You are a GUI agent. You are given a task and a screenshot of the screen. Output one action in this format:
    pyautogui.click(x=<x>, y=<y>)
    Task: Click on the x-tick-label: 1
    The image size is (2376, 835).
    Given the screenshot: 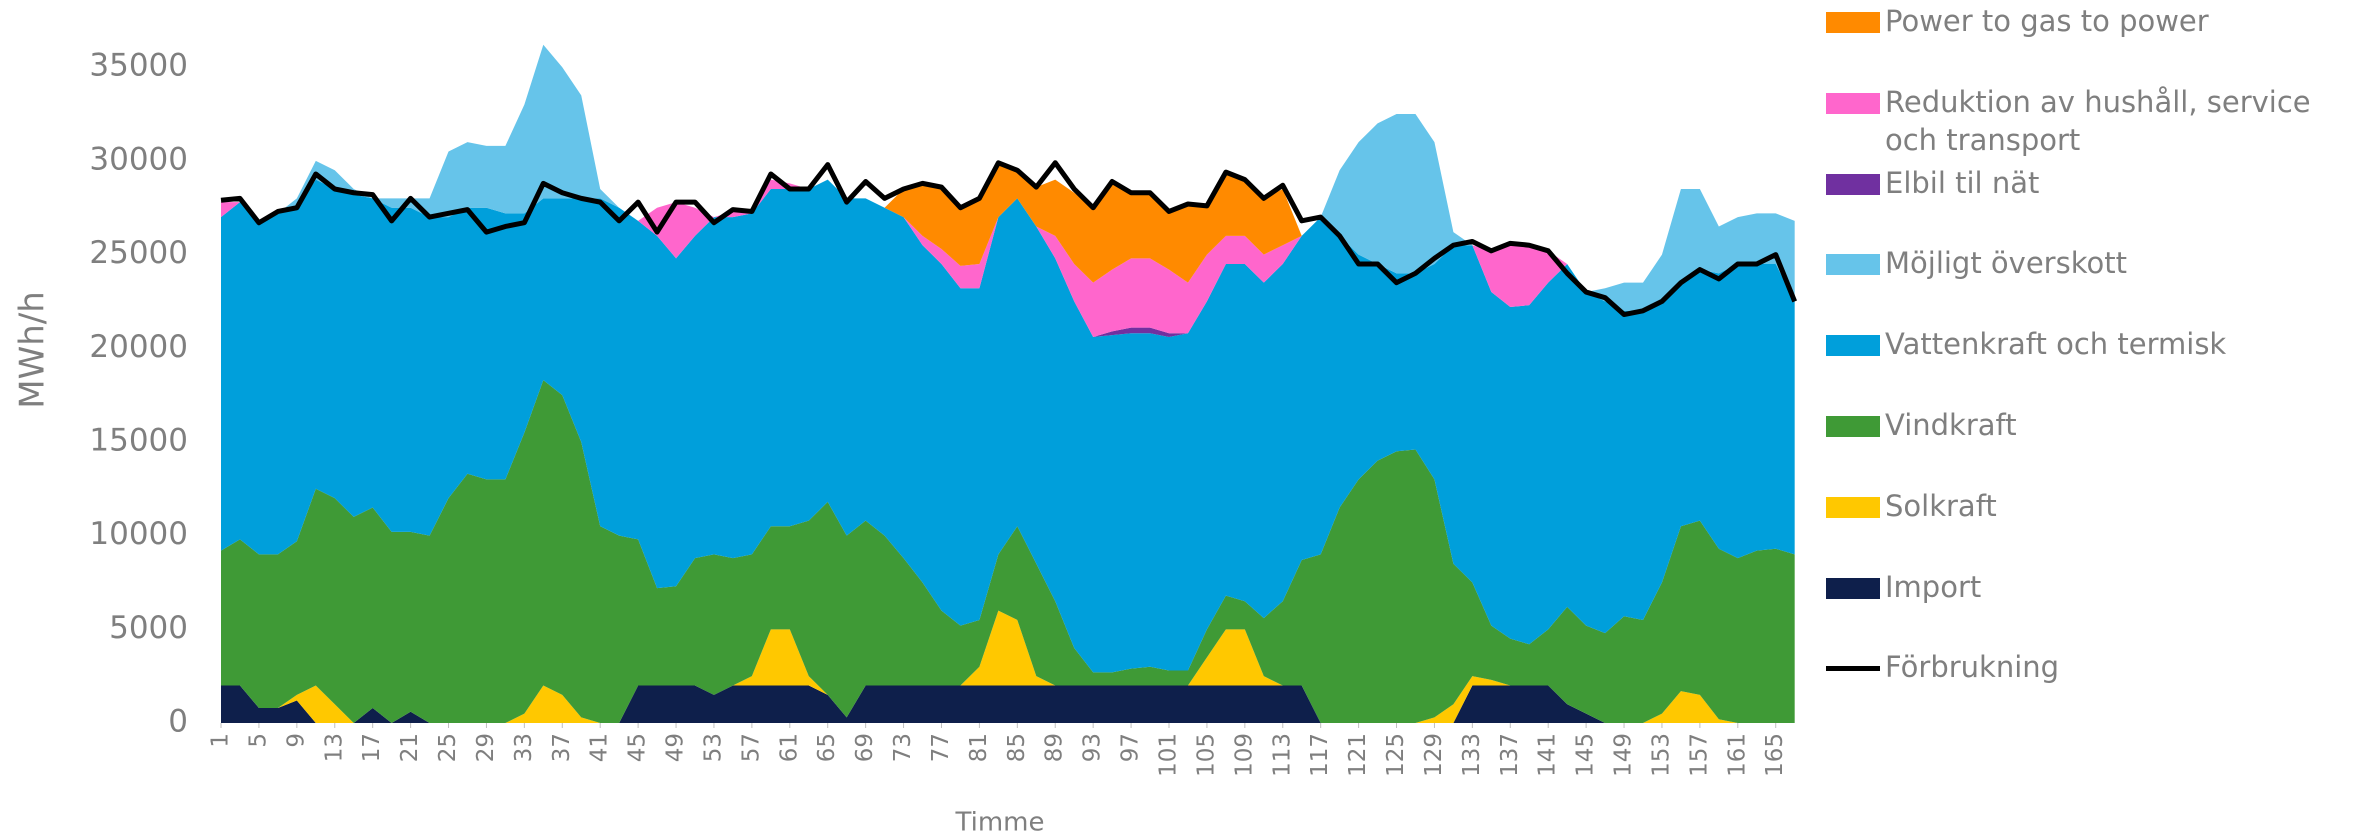 What is the action you would take?
    pyautogui.click(x=221, y=740)
    